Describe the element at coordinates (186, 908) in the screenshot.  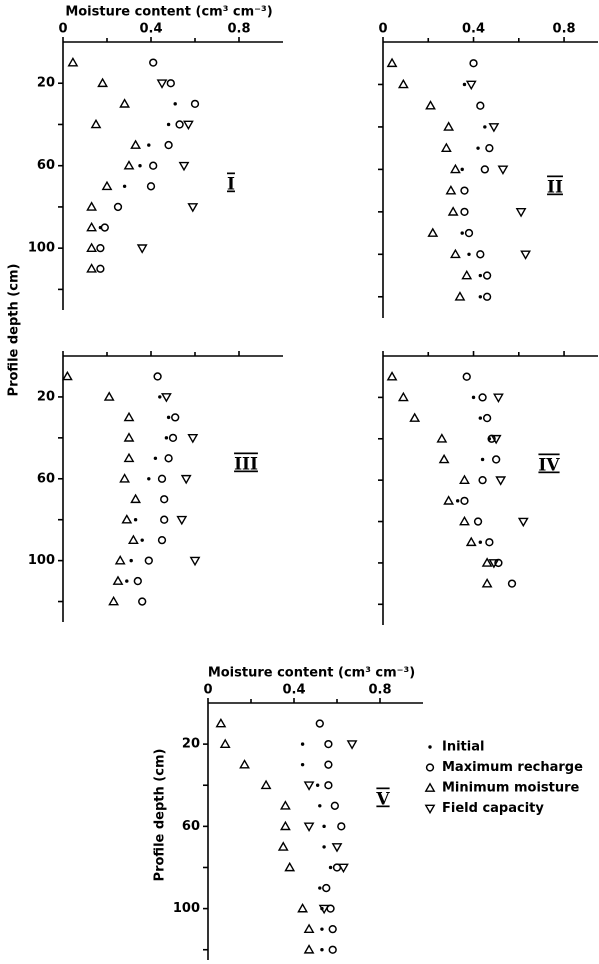
I see `y-tick-label: 100` at that location.